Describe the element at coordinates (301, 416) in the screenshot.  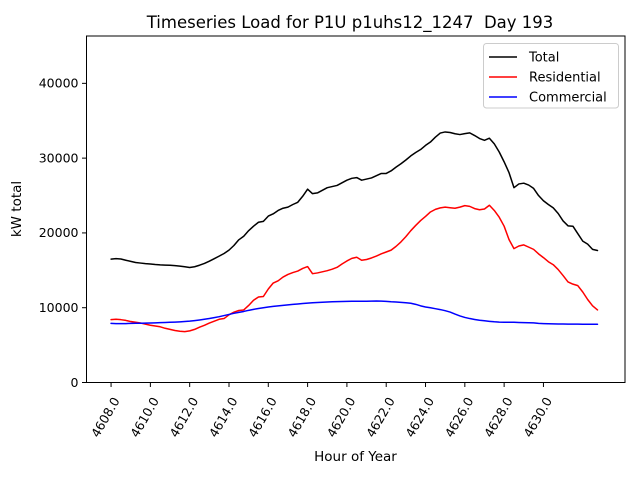
I see `x-tick-label: 4618.0` at that location.